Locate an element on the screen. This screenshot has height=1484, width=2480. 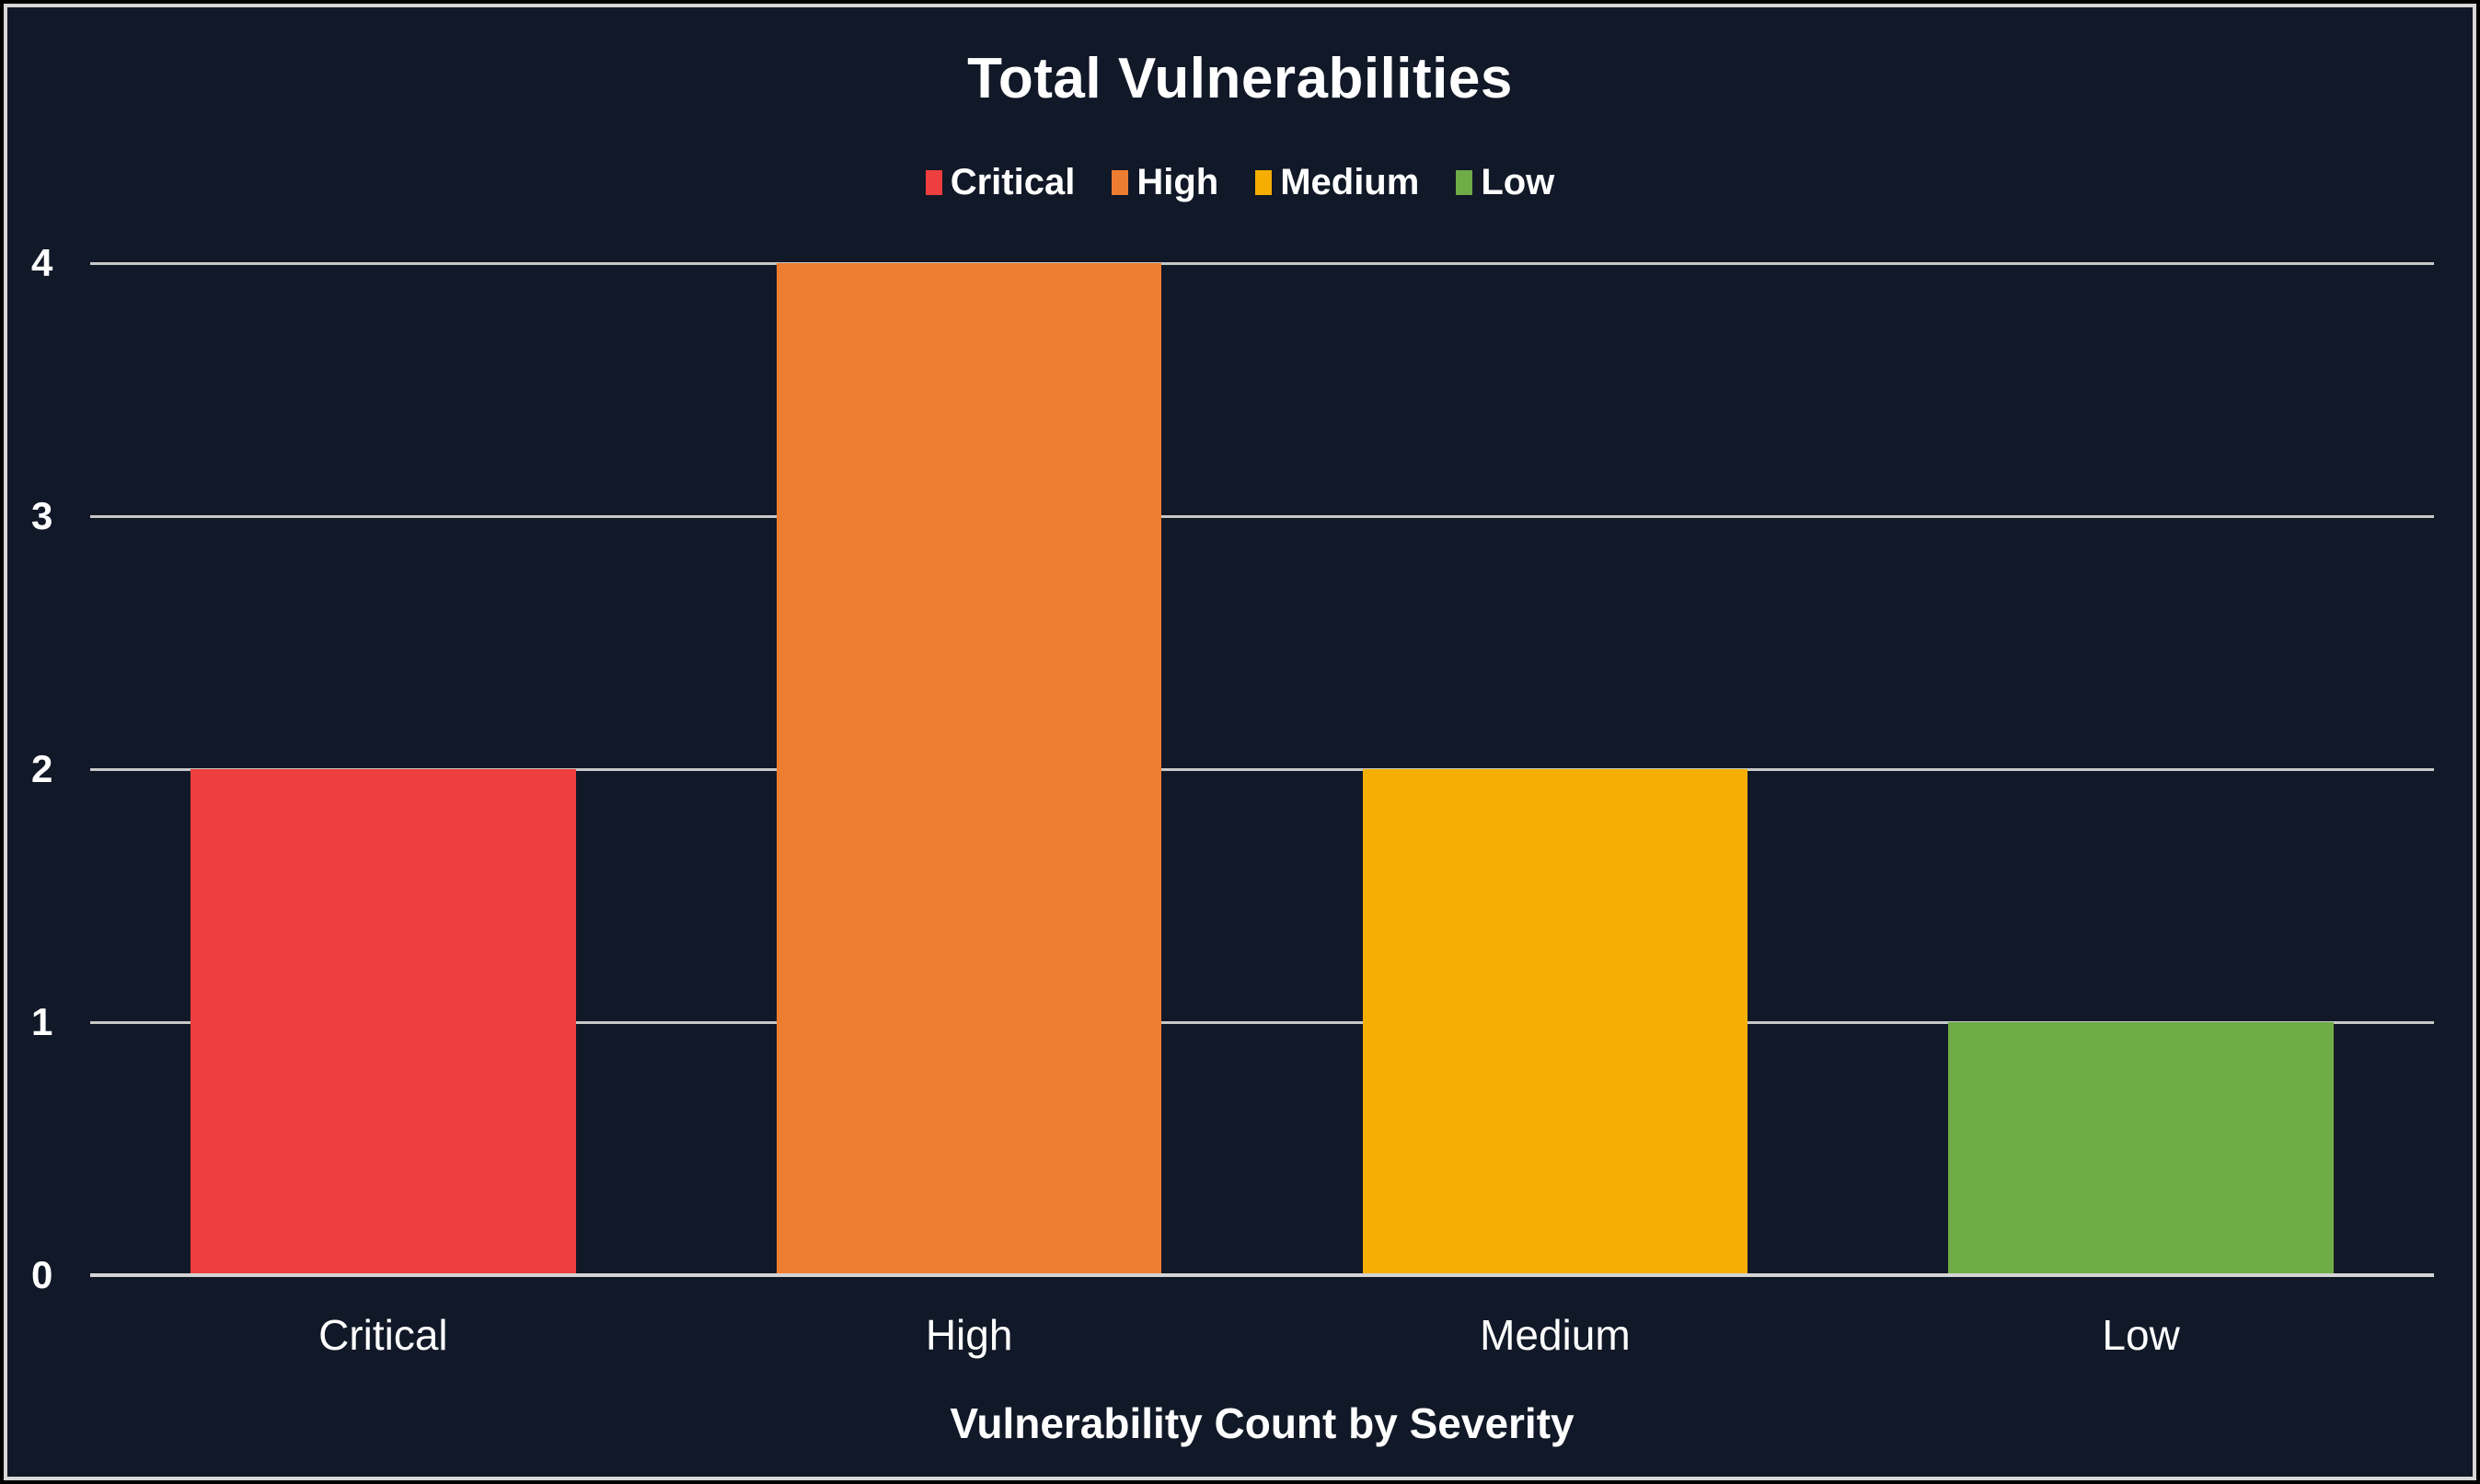
legend-item-low: Low is located at coordinates (1505, 182).